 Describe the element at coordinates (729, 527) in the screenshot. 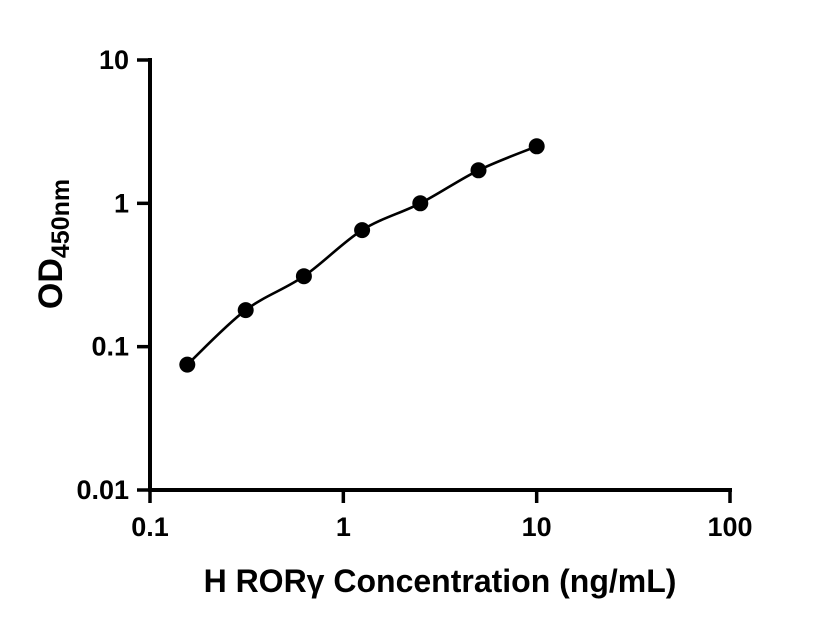

I see `x-axis-tick-label: 100` at that location.